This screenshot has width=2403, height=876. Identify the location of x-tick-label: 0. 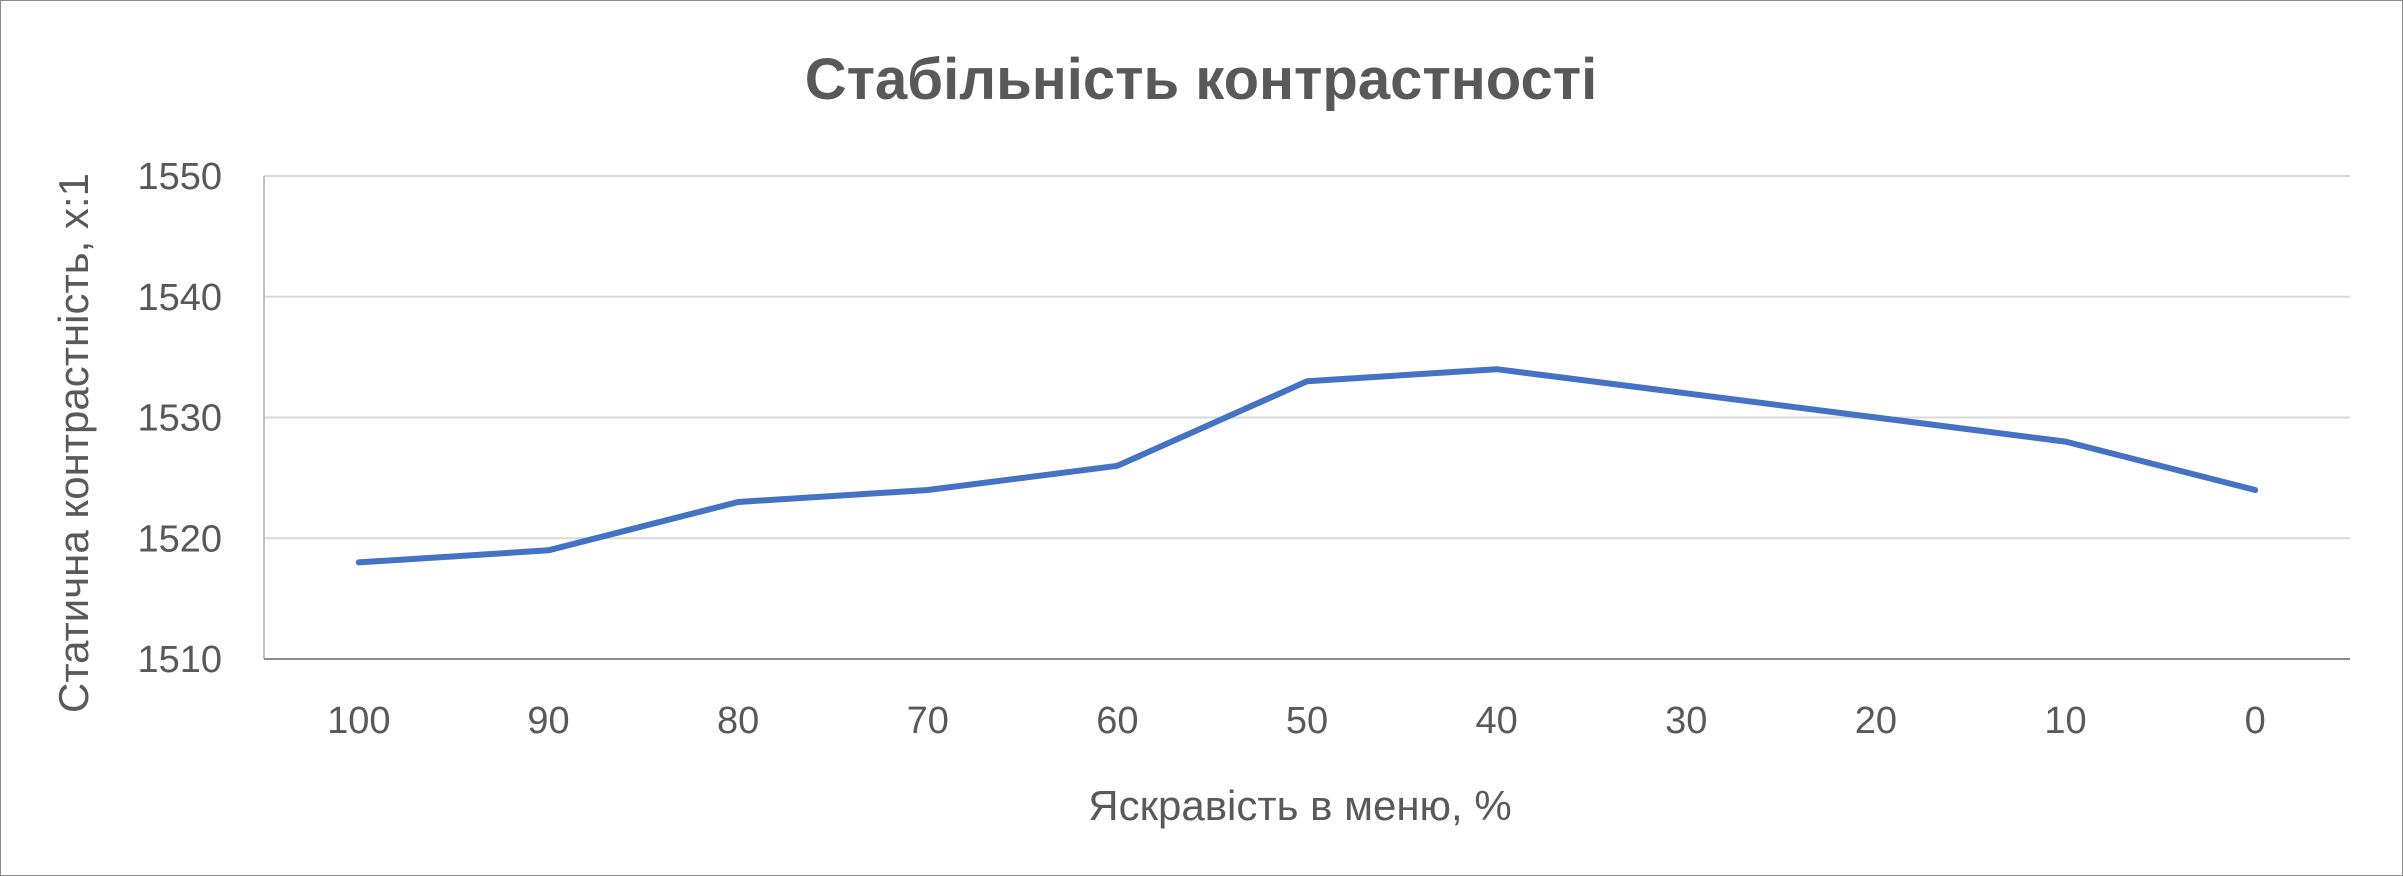
(2255, 721).